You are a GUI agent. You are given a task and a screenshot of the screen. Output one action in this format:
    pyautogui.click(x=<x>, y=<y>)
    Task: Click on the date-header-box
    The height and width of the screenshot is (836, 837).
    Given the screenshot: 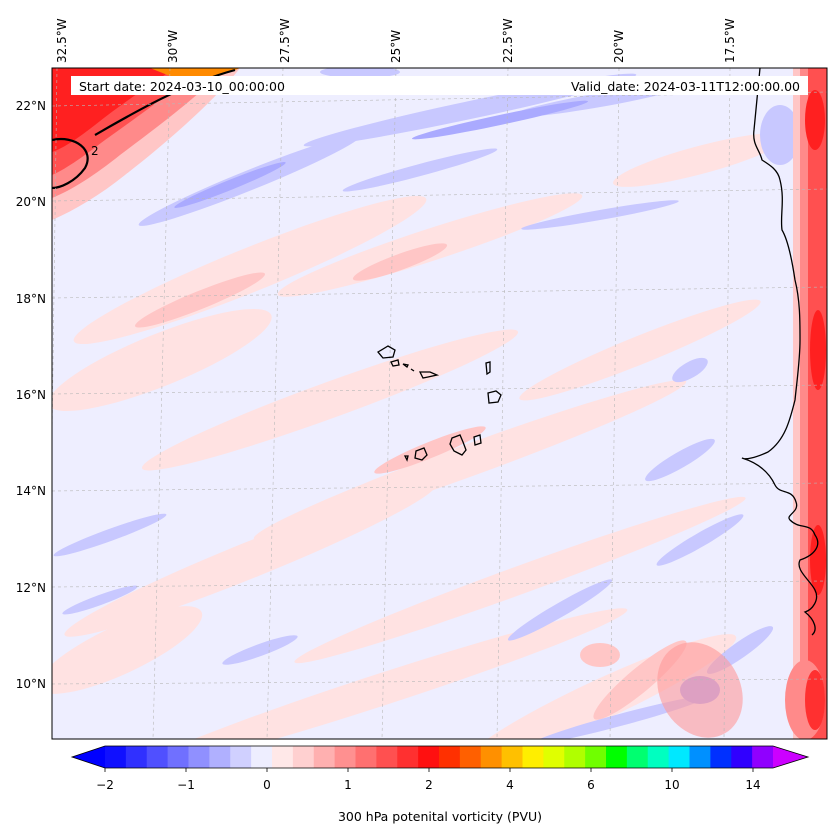 What is the action you would take?
    pyautogui.click(x=439, y=85)
    